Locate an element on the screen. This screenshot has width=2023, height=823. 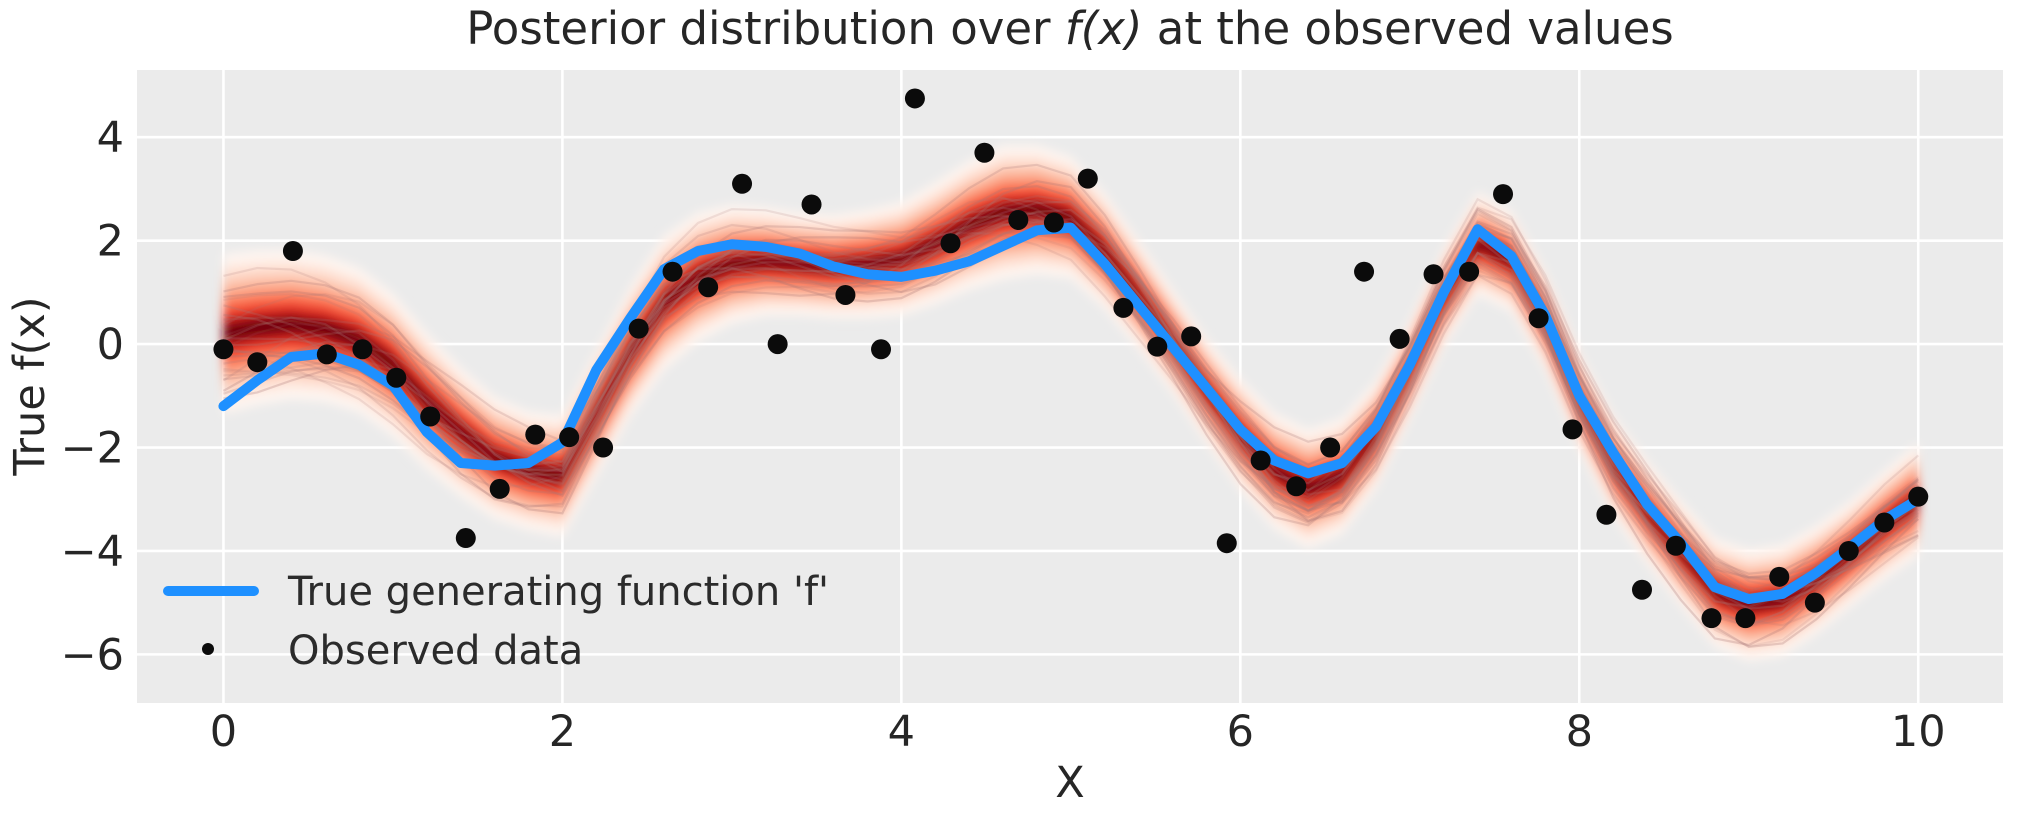
y-tick-label: −6 is located at coordinates (92, 655).